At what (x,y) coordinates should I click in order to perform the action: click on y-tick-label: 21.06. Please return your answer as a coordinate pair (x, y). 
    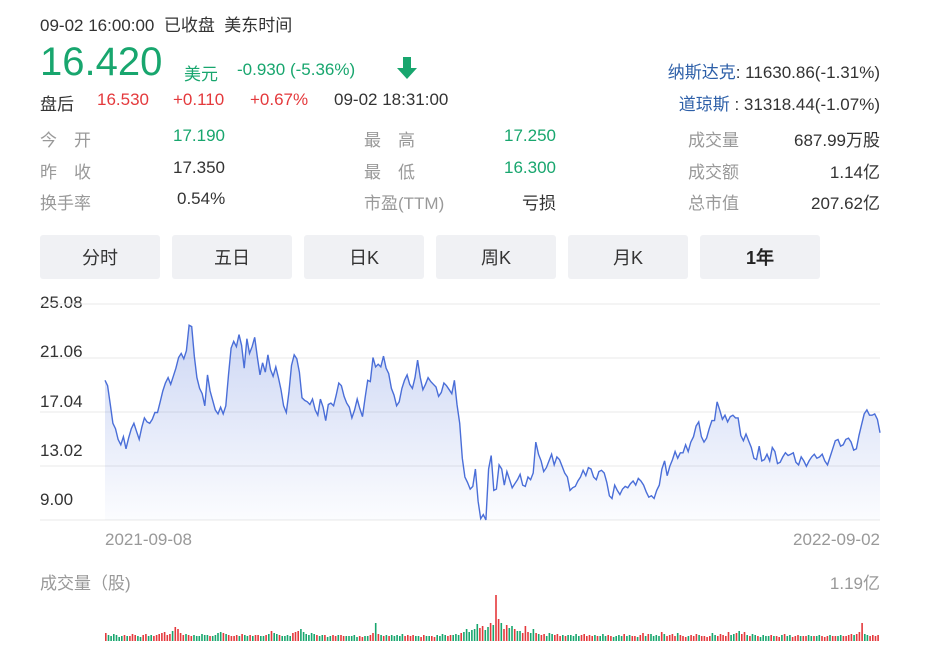
    Looking at the image, I should click on (61, 351).